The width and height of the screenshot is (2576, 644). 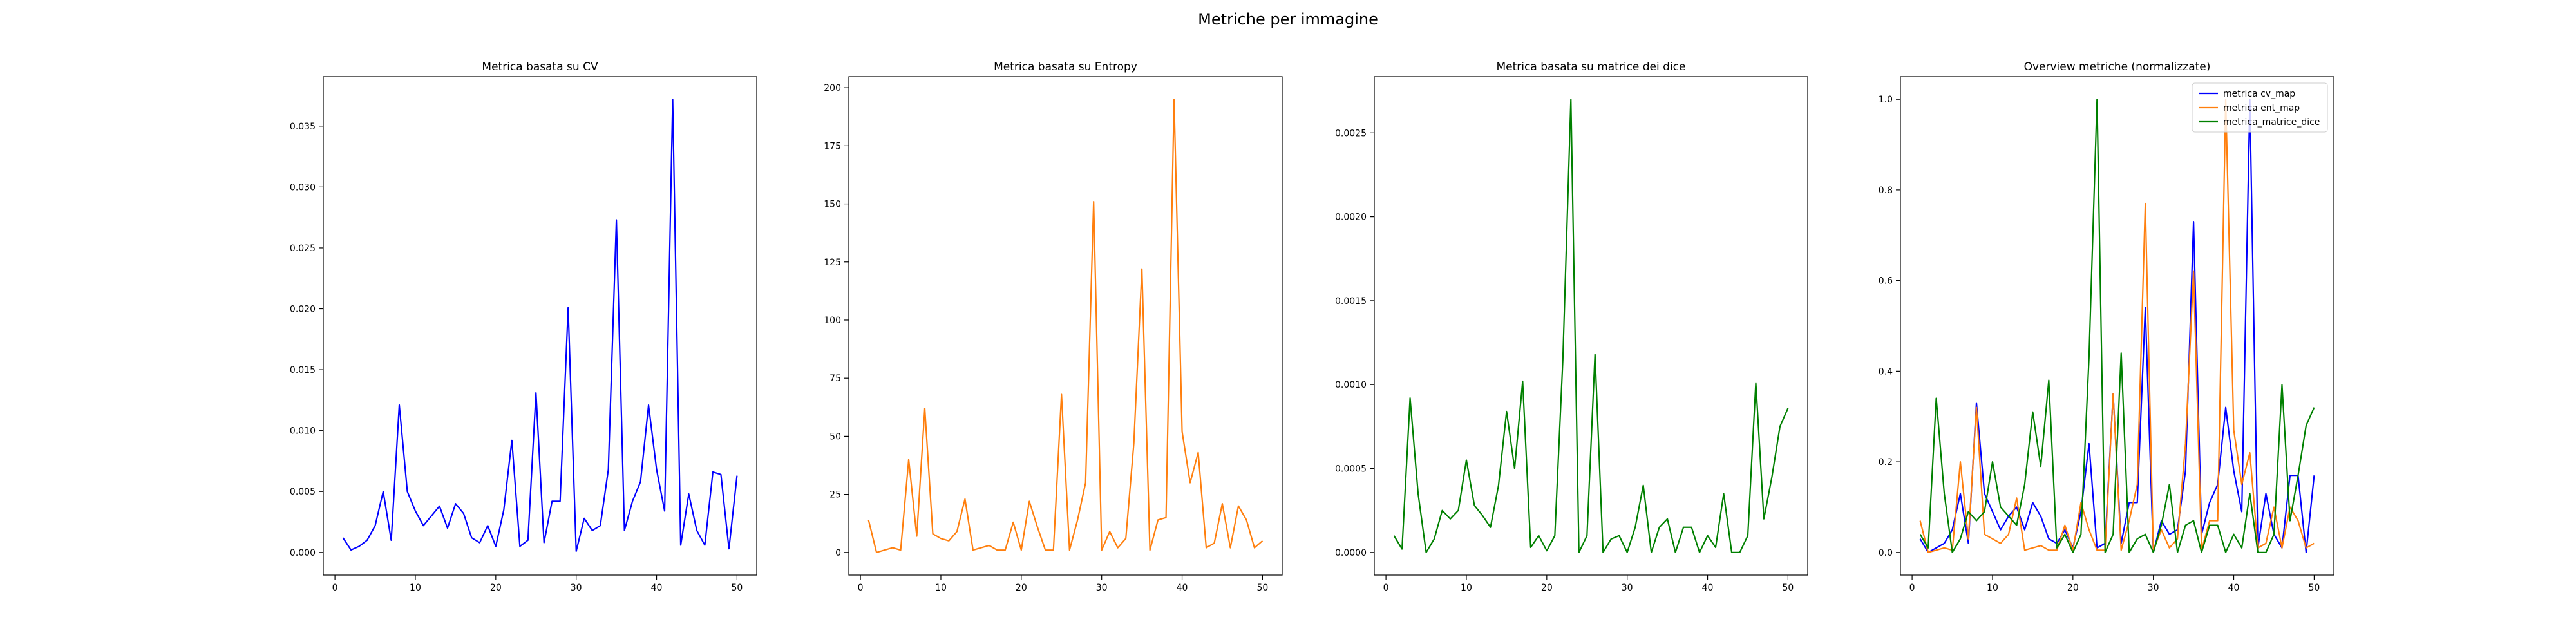 I want to click on chart-2-series-1-line, so click(x=1065, y=326).